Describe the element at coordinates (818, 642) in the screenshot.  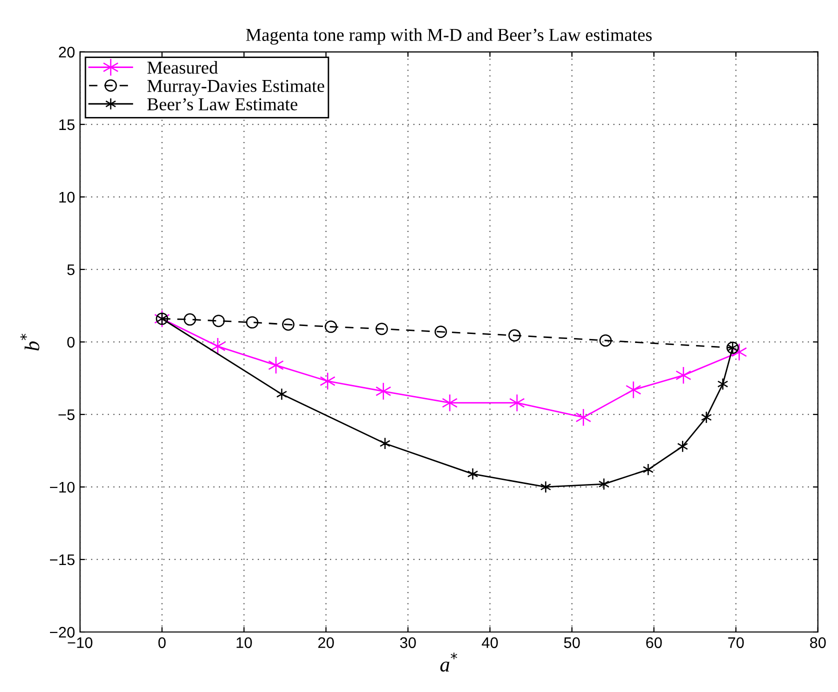
I see `x-tick-label: 80` at that location.